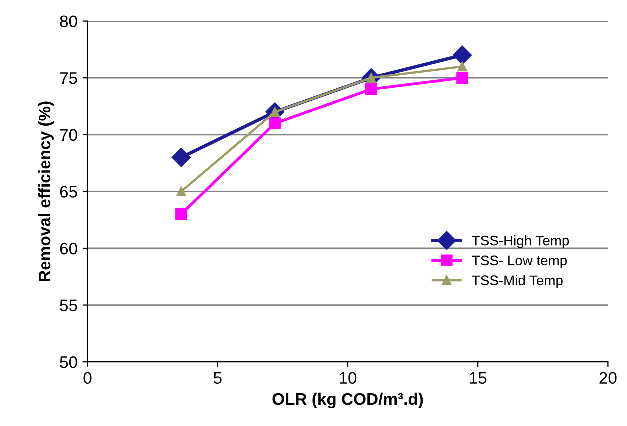 Image resolution: width=627 pixels, height=426 pixels. Describe the element at coordinates (88, 378) in the screenshot. I see `x-tick-label: 0` at that location.